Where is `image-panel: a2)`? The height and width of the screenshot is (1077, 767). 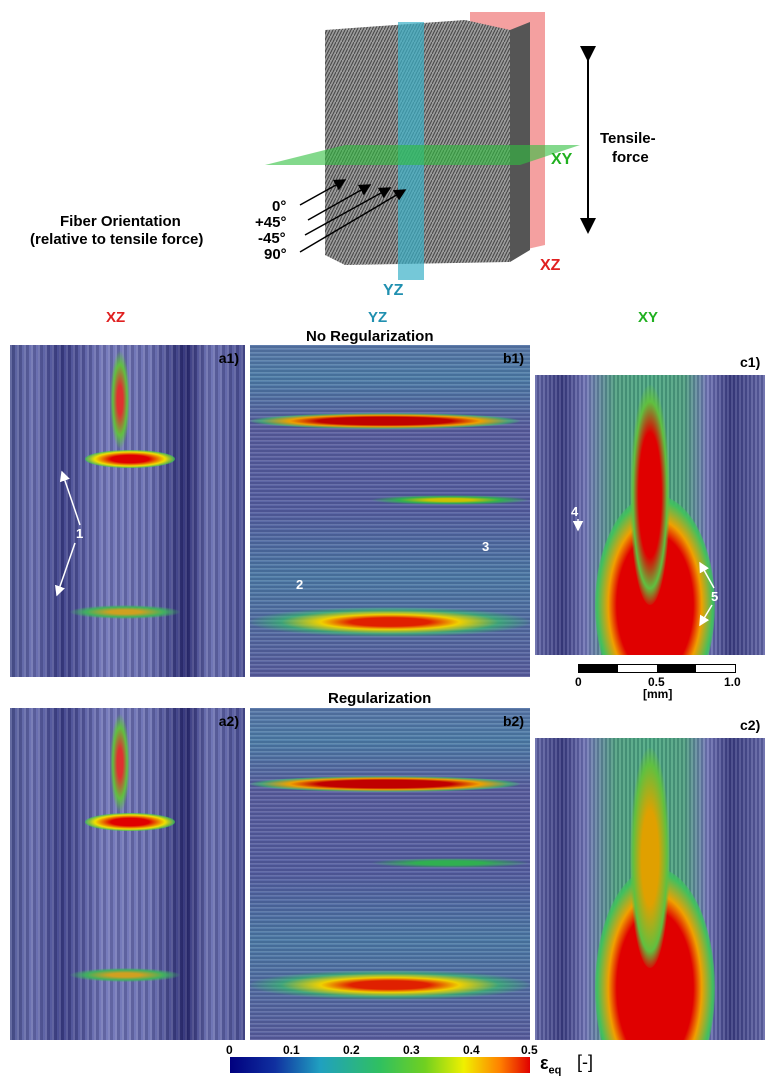
image-panel: a2) is located at coordinates (127, 874).